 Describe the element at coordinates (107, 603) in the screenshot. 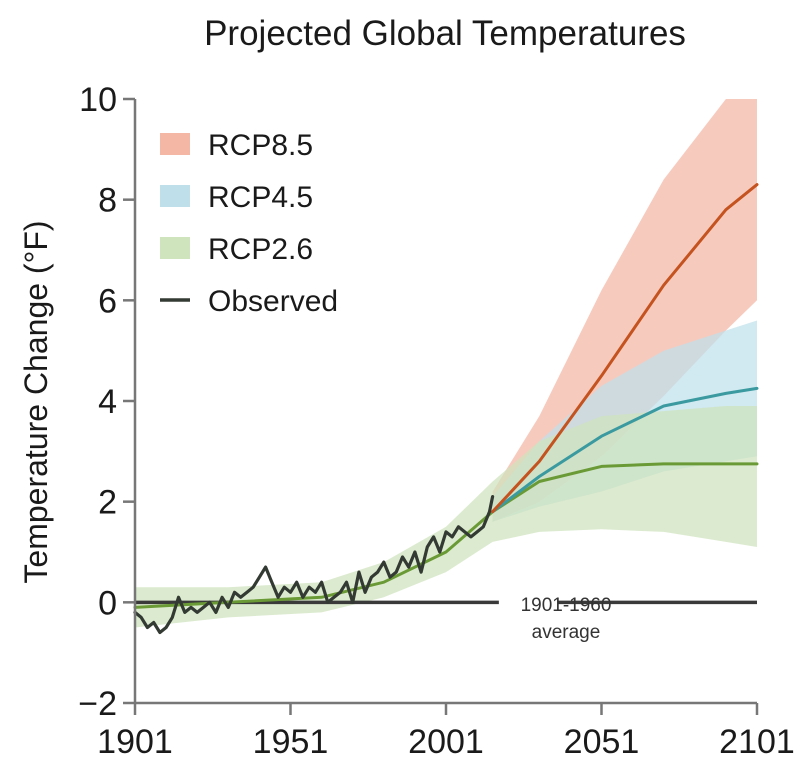

I see `y-tick-label: 0` at that location.